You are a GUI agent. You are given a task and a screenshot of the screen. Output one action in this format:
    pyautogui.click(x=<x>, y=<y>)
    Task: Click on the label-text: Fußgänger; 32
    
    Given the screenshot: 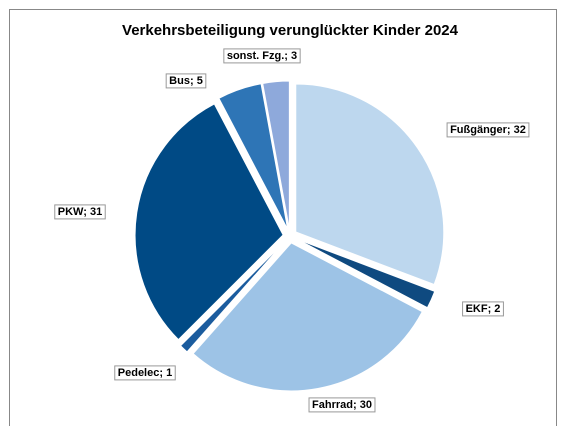 What is the action you would take?
    pyautogui.click(x=488, y=130)
    